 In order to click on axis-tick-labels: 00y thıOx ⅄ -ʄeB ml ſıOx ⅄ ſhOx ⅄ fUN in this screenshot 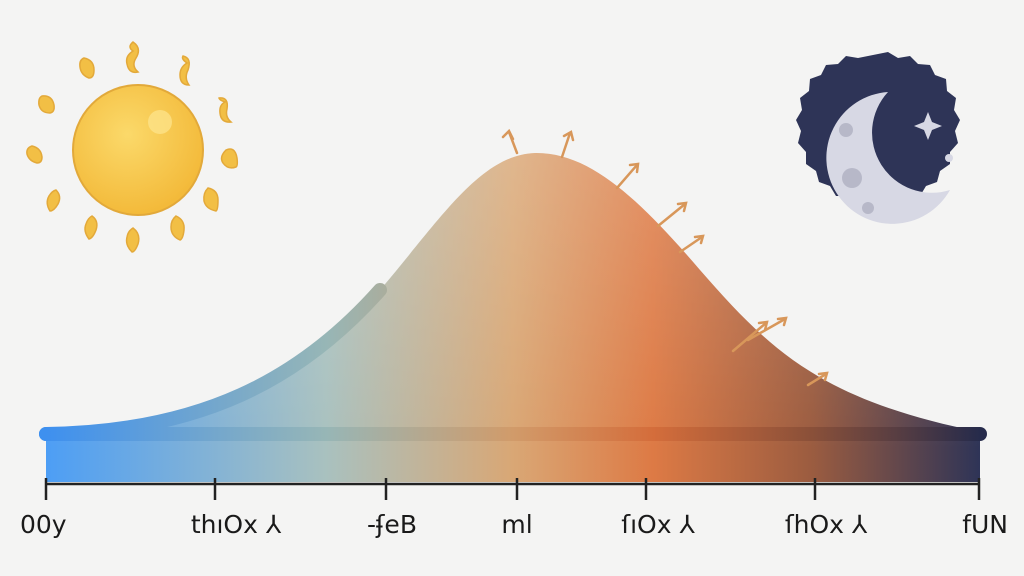, I will do `click(514, 524)`.